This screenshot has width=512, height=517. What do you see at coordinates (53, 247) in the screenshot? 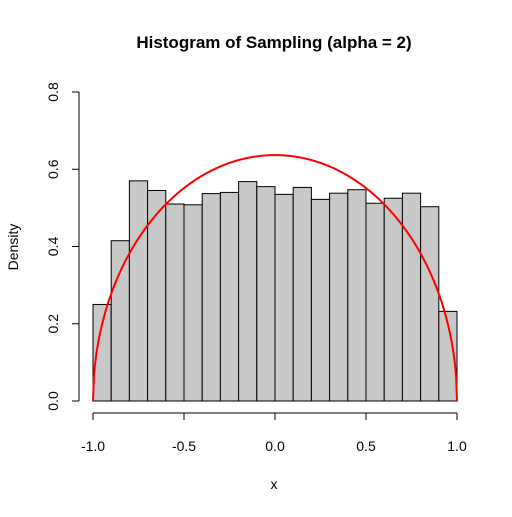
I see `y-tick-label: 0.4` at bounding box center [53, 247].